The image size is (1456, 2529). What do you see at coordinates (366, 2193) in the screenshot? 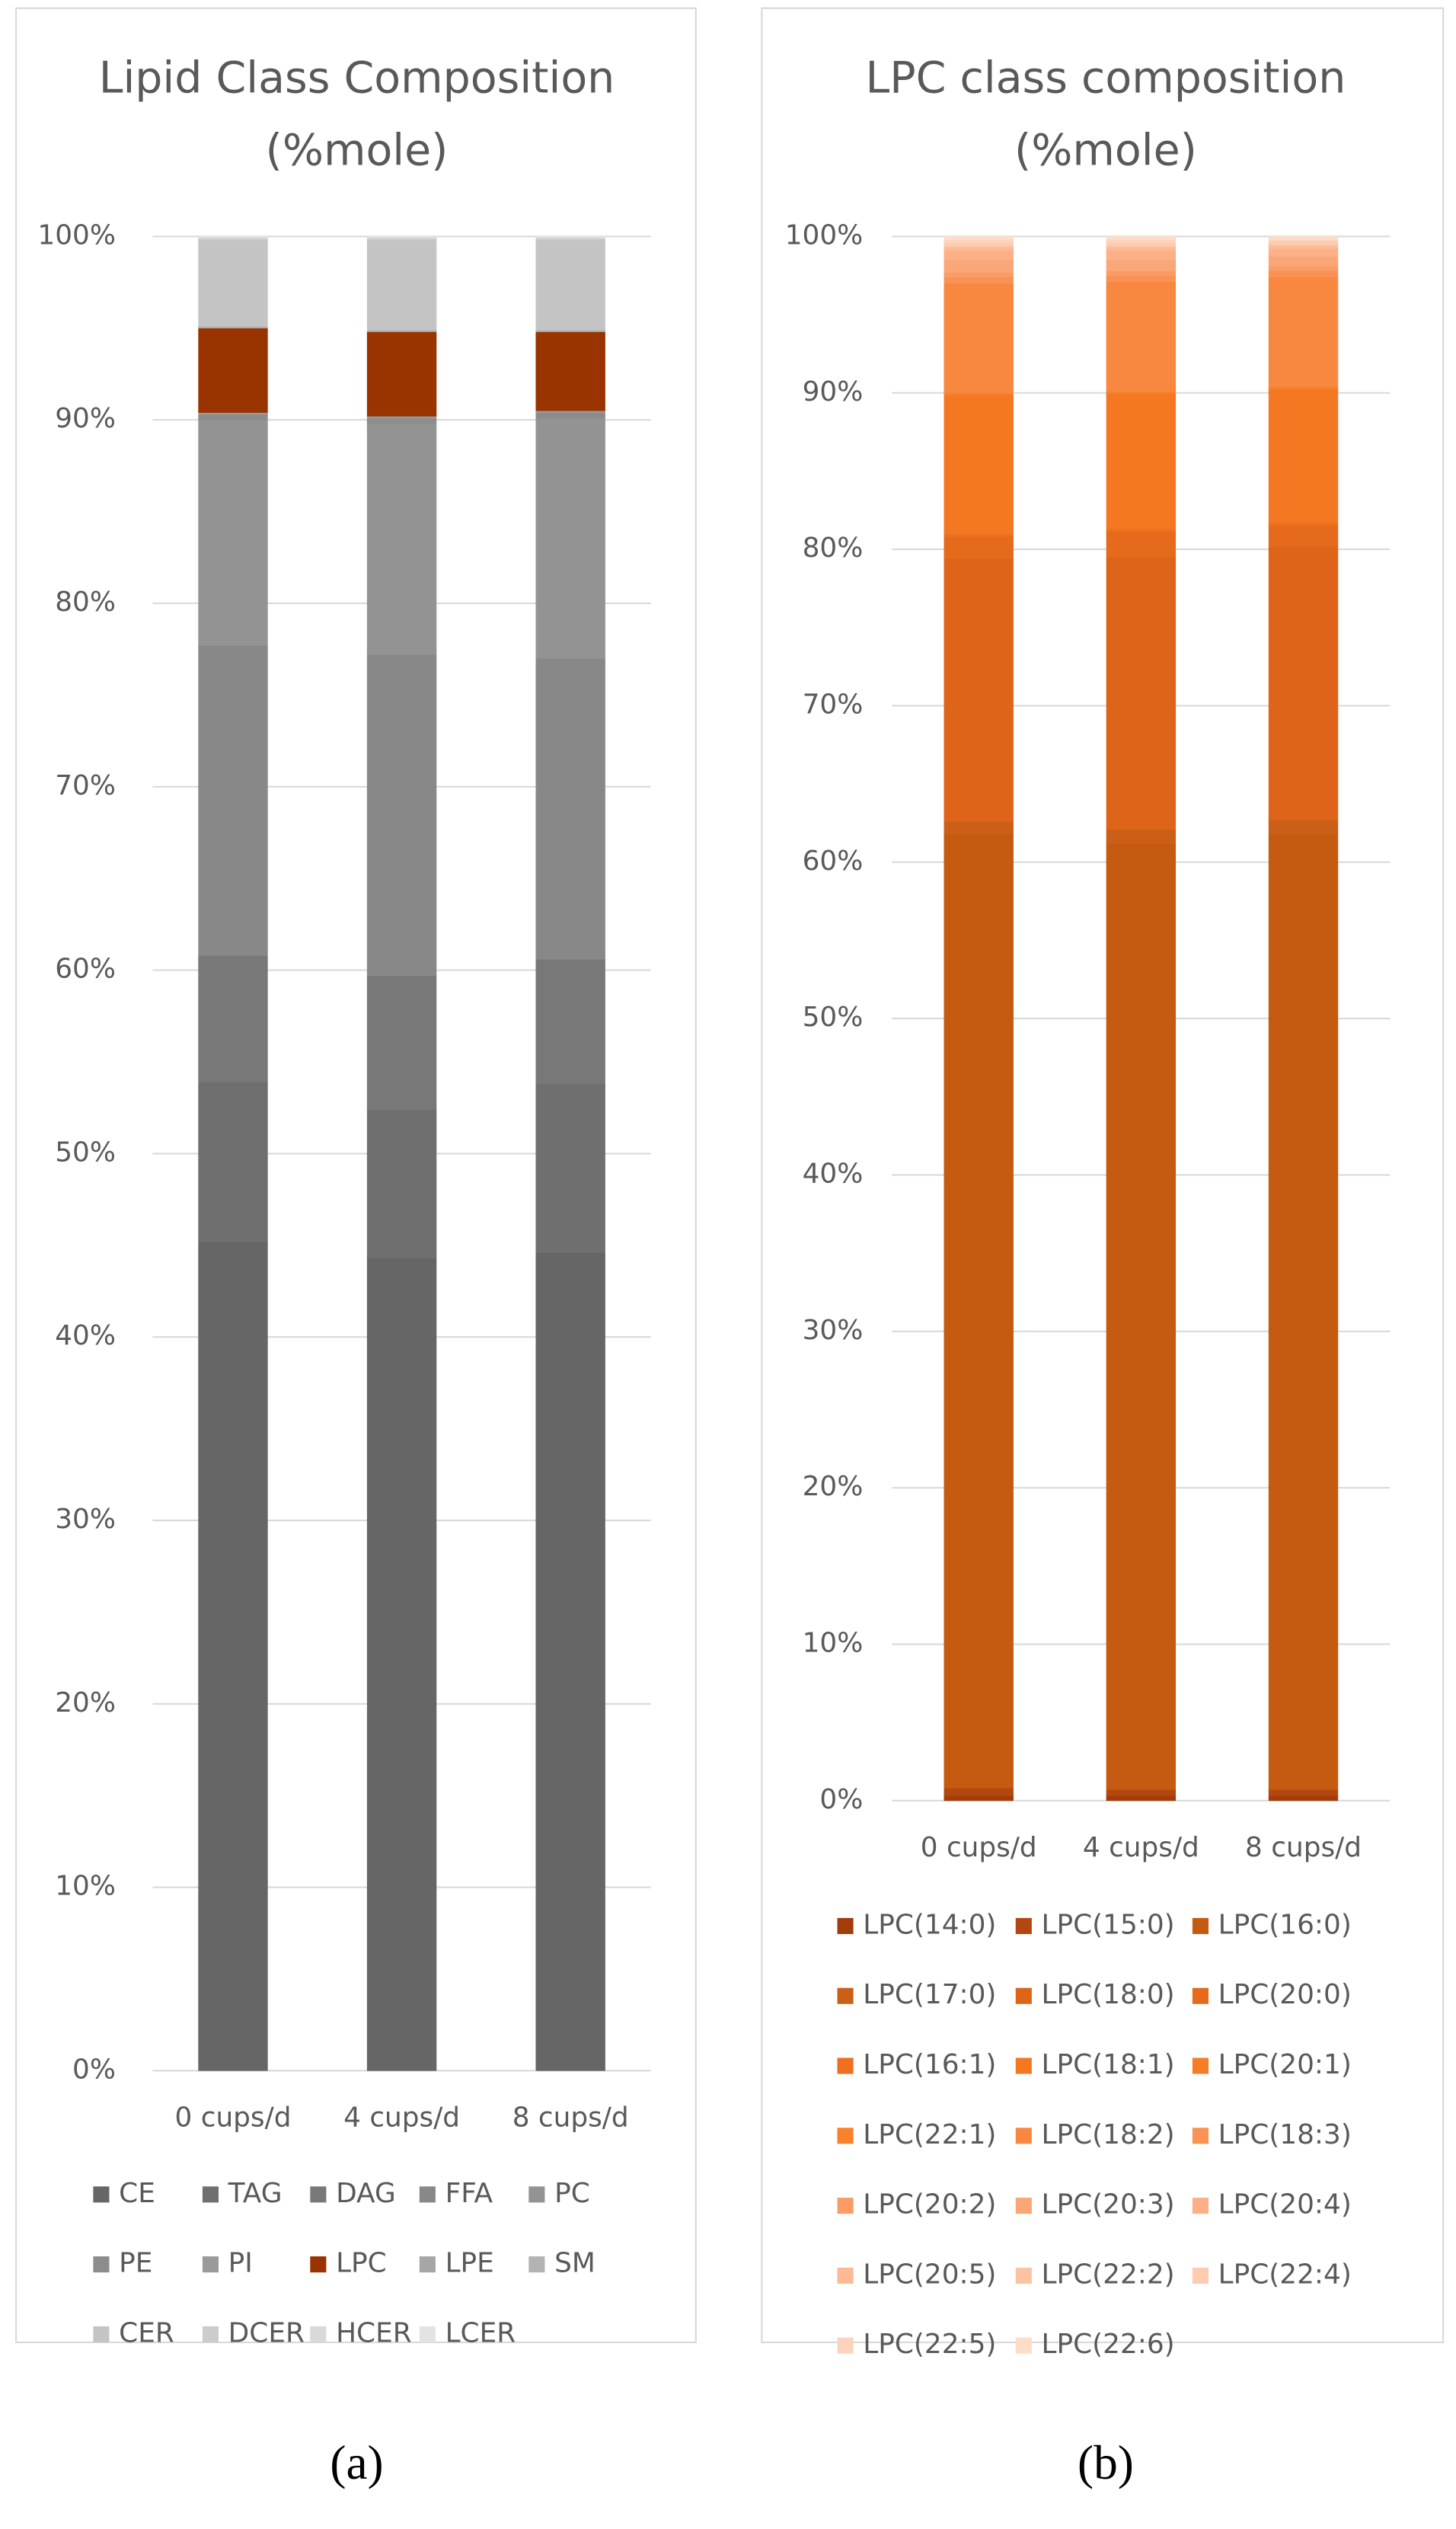
I see `legend-label: DAG` at bounding box center [366, 2193].